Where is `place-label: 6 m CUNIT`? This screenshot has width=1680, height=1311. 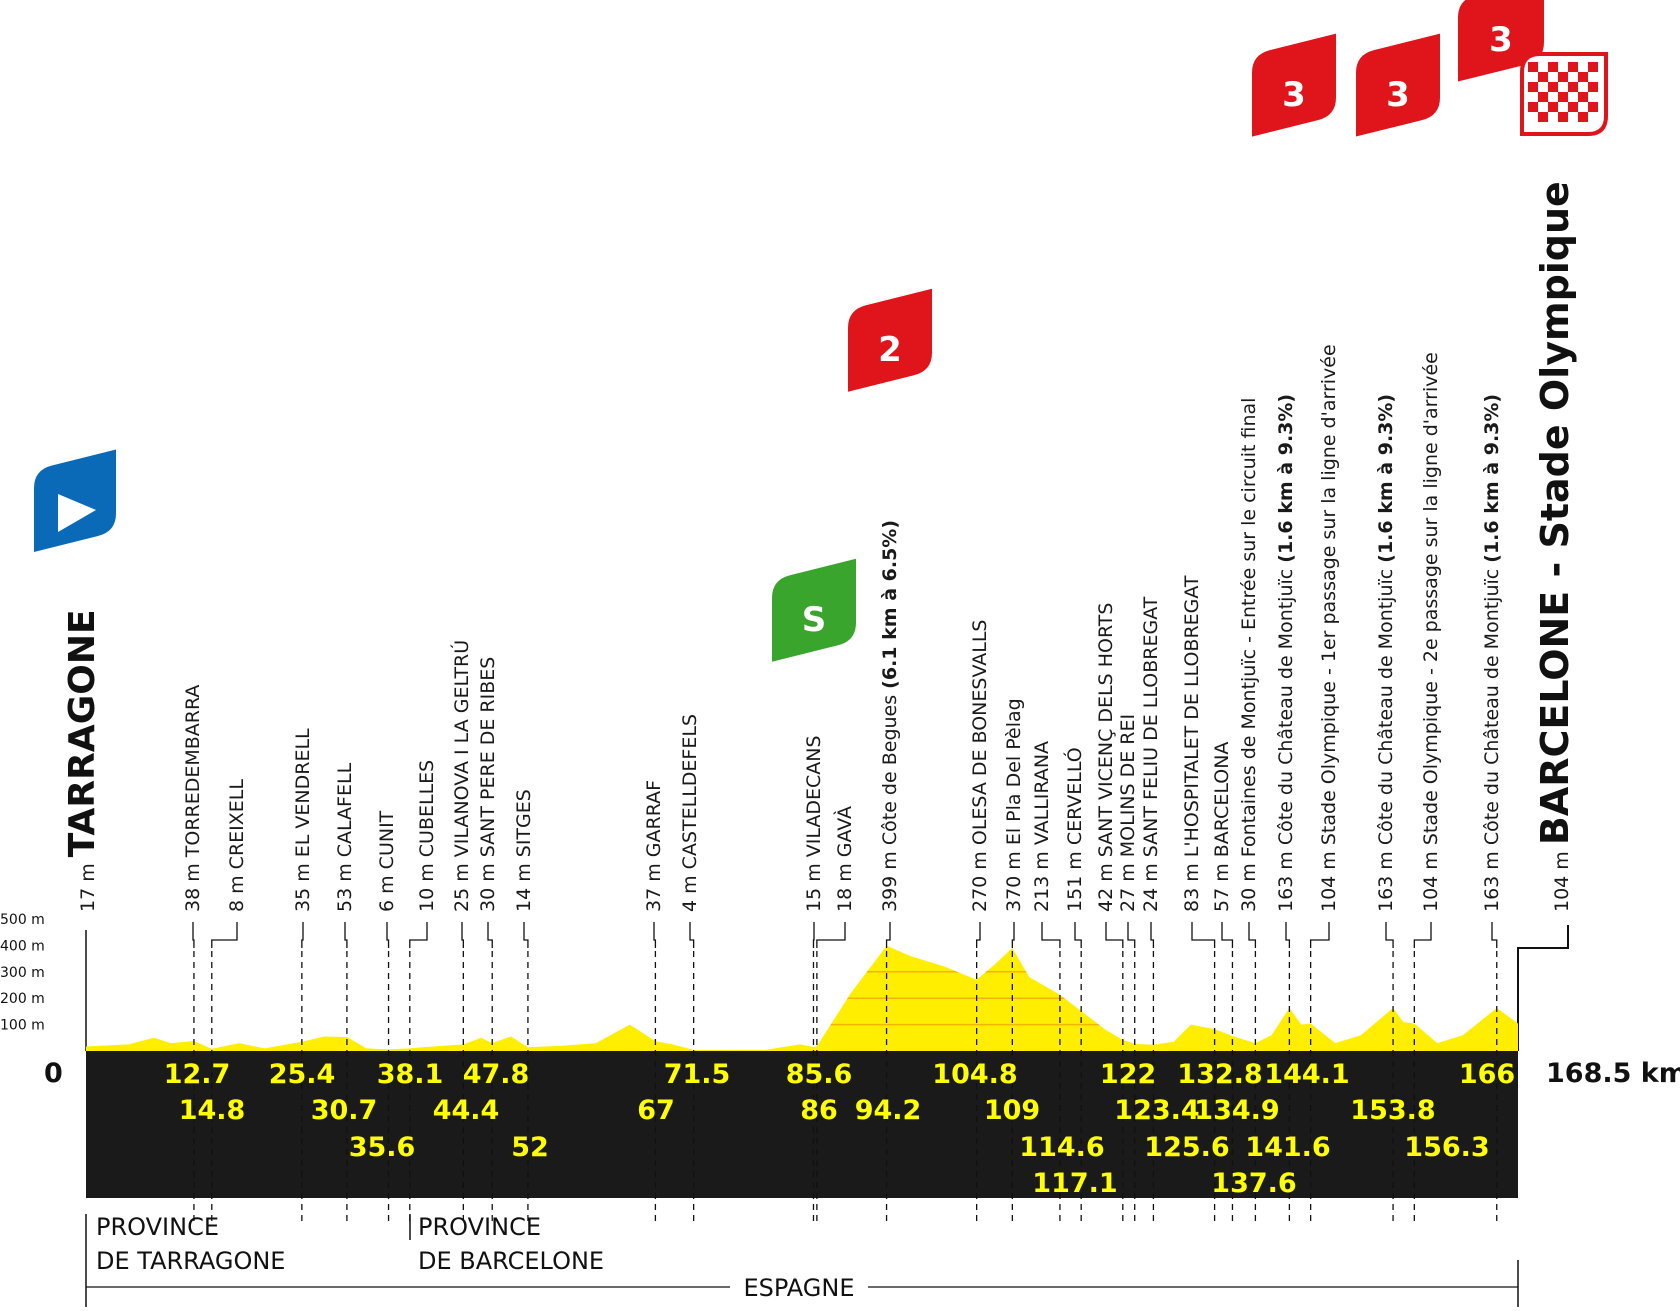 place-label: 6 m CUNIT is located at coordinates (387, 861).